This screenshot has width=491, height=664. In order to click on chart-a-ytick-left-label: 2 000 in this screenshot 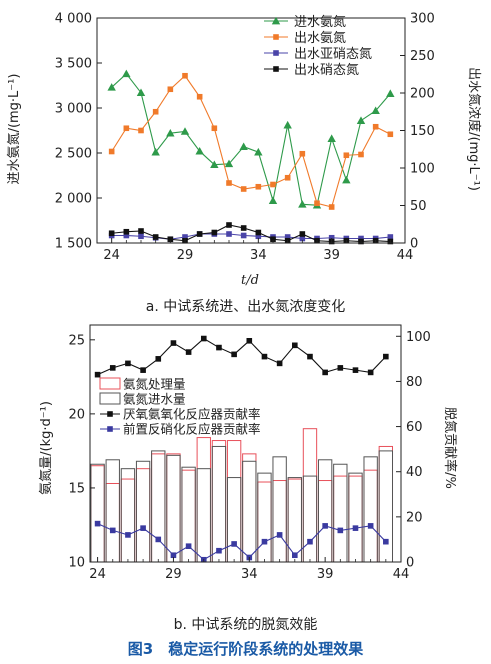, I will do `click(73, 199)`.